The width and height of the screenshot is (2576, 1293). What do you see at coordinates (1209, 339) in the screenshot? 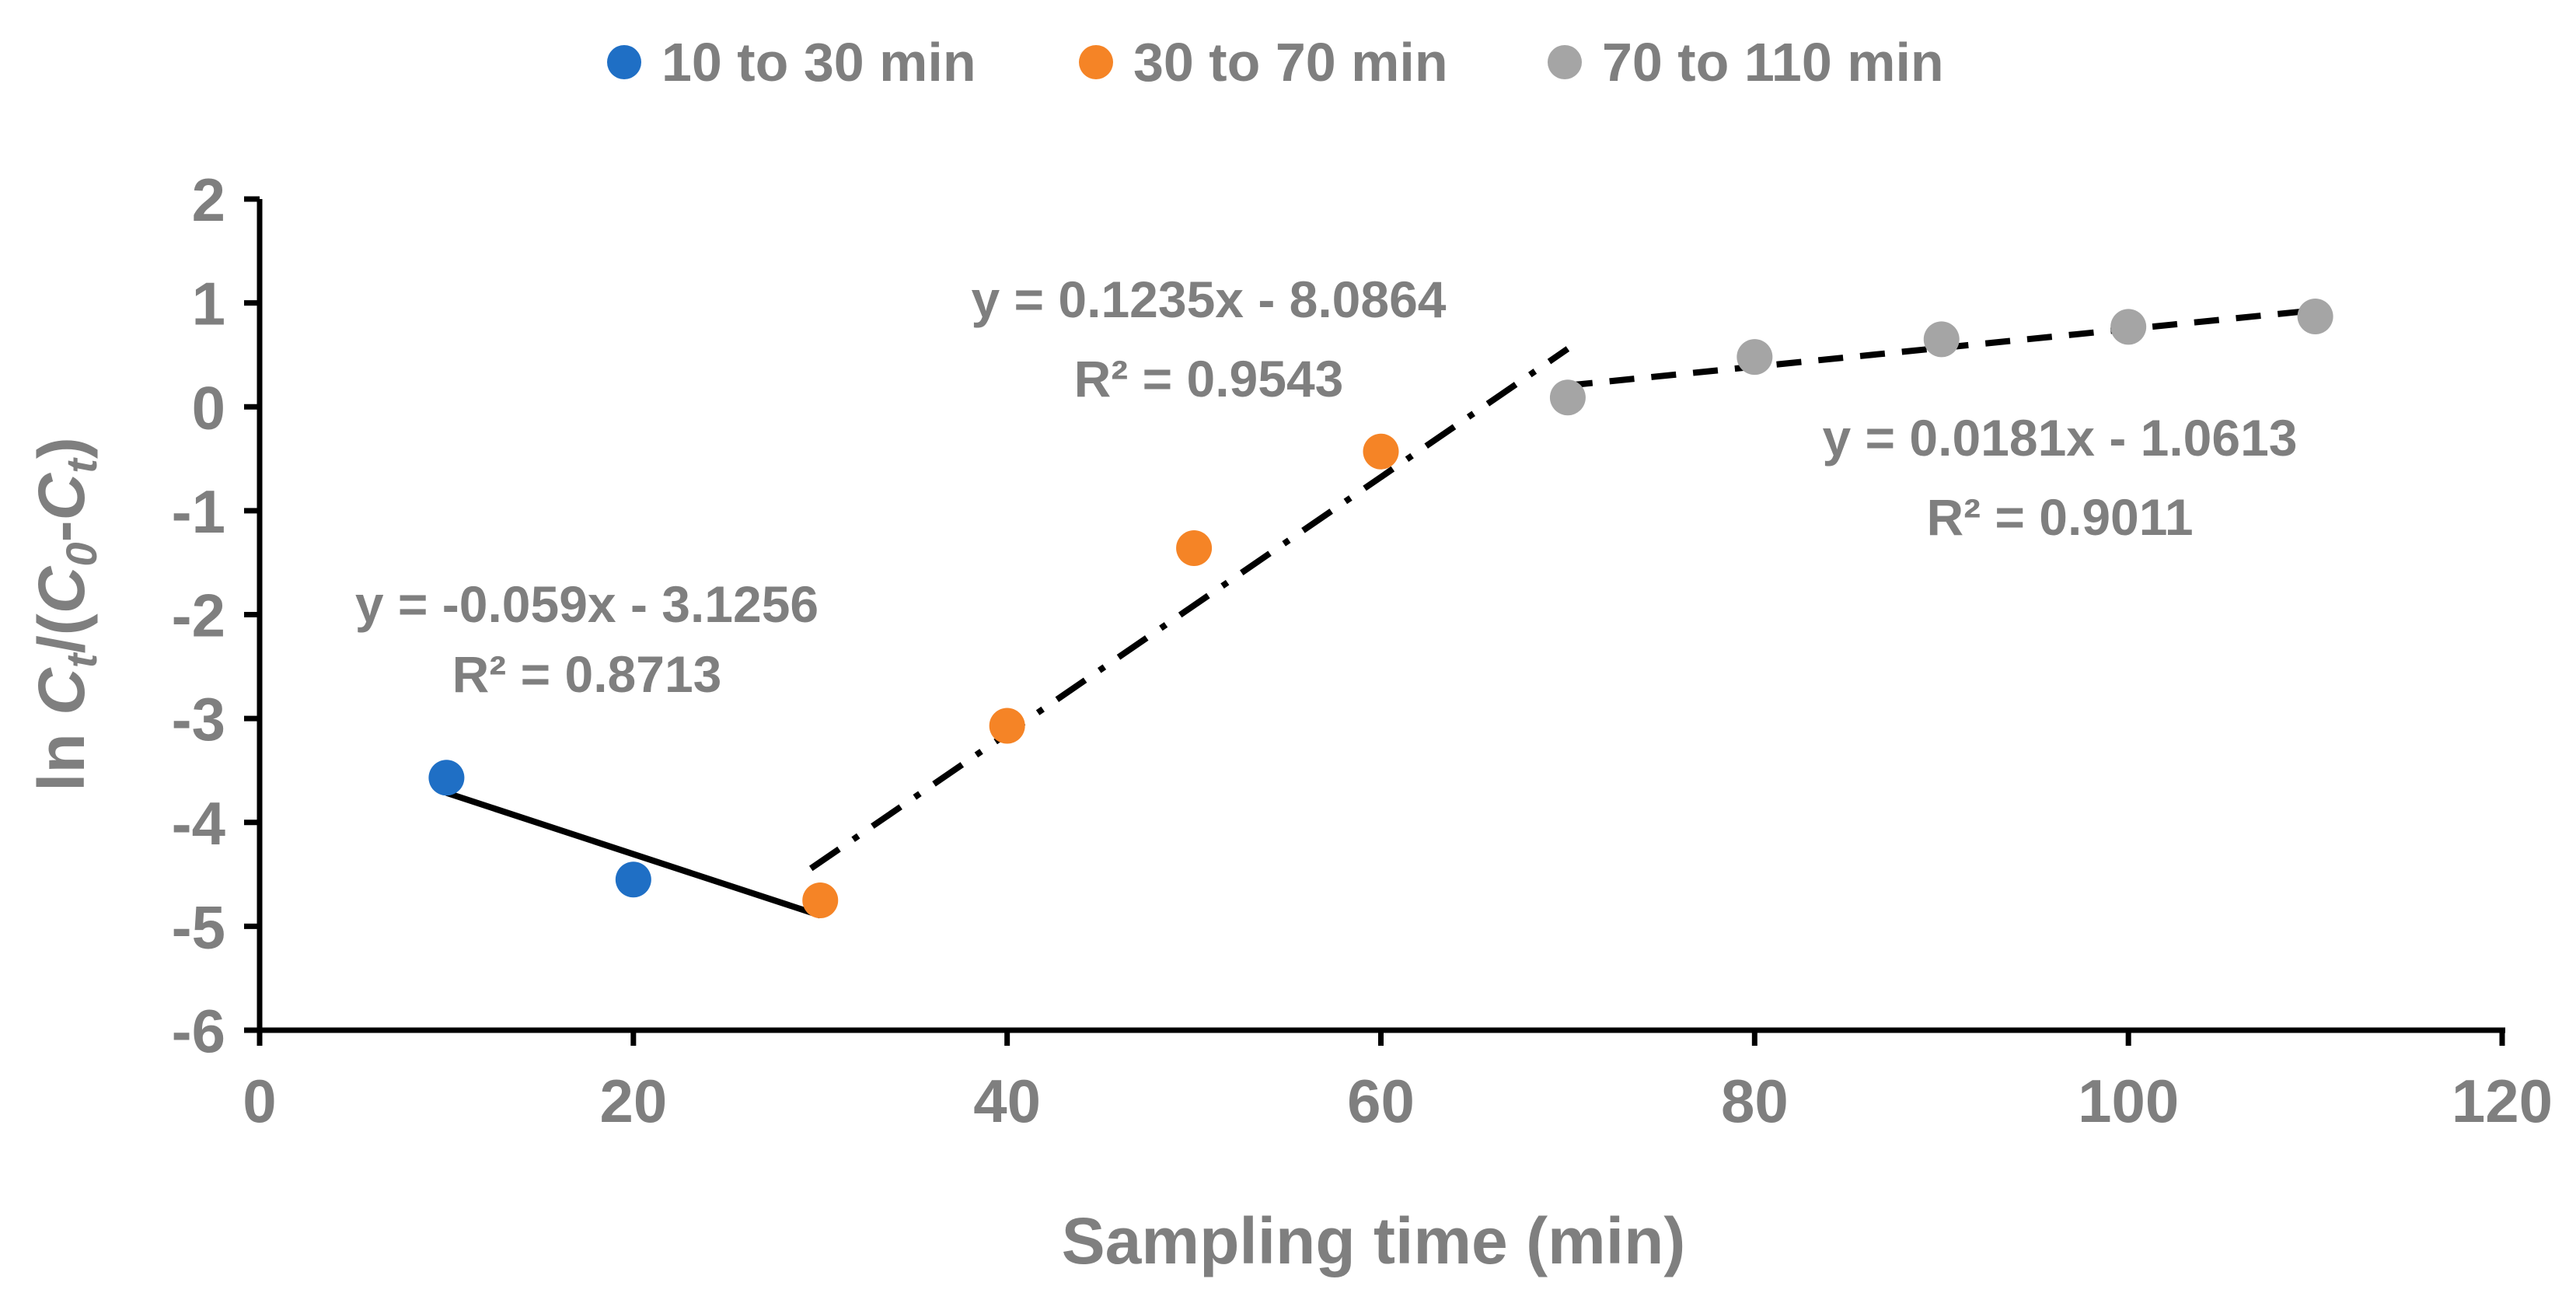
I see `annotation-30-to-70-min: y = 0.1235x - 8.0864 R² = 0.9543` at bounding box center [1209, 339].